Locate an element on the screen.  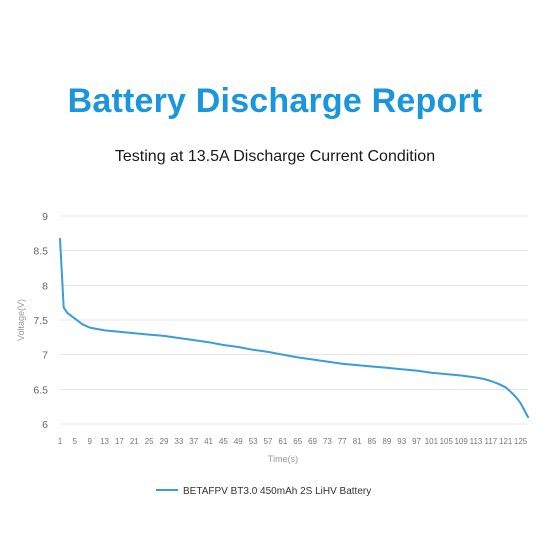
x-tick-label: 121 is located at coordinates (506, 441).